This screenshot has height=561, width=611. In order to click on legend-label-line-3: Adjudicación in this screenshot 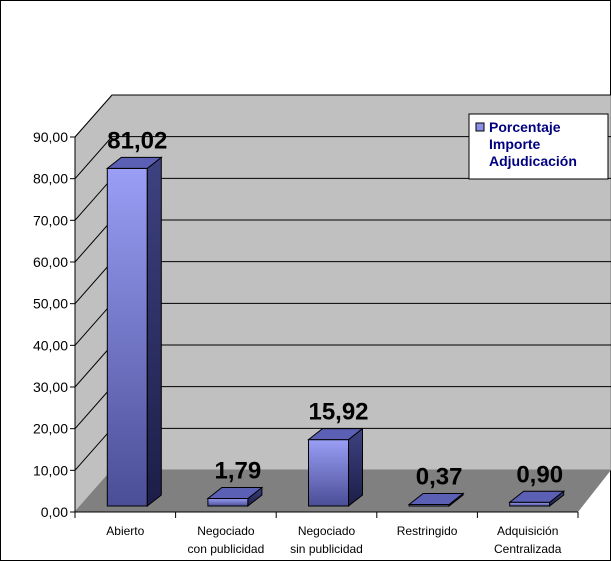, I will do `click(533, 161)`.